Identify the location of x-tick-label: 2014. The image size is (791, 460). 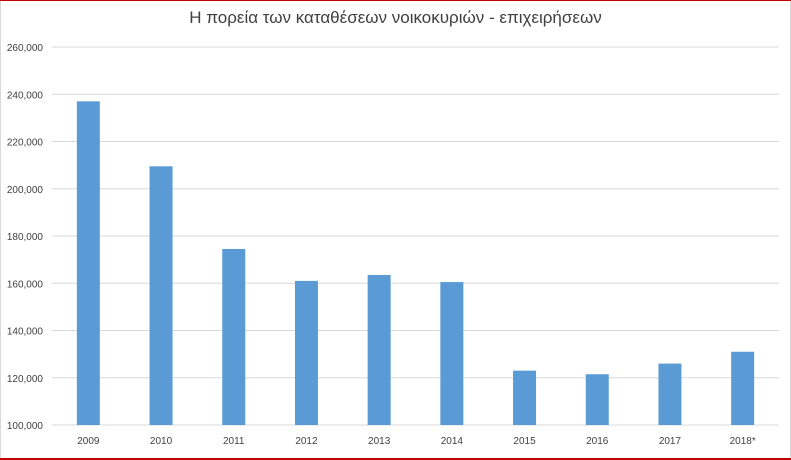
(452, 441).